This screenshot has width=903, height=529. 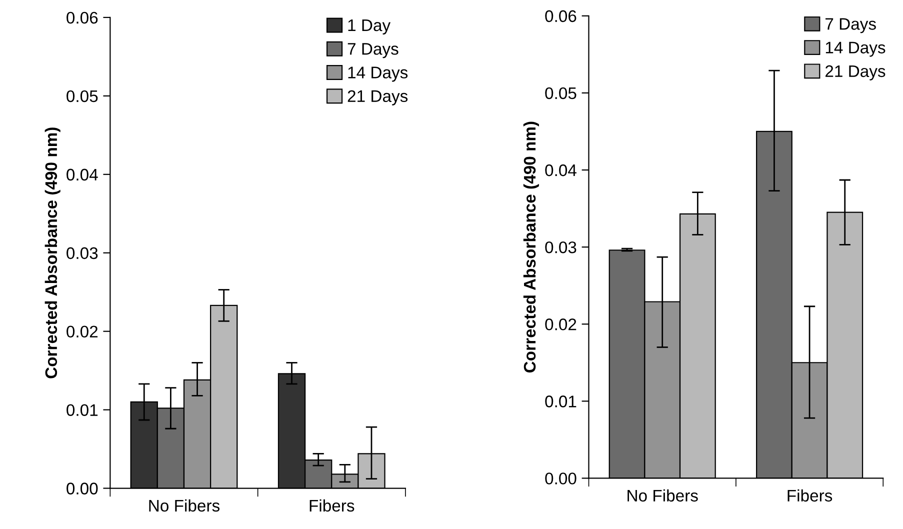 I want to click on legend-label: 1 Day, so click(x=369, y=27).